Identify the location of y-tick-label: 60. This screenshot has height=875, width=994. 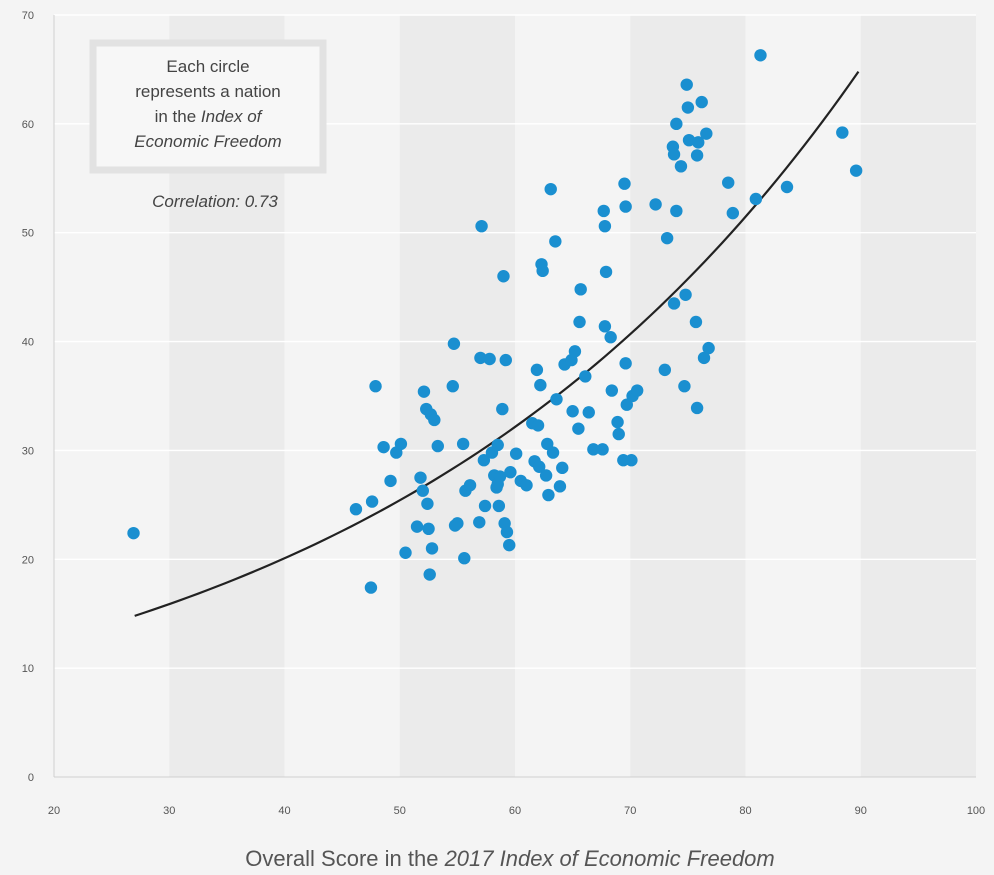
(28, 125).